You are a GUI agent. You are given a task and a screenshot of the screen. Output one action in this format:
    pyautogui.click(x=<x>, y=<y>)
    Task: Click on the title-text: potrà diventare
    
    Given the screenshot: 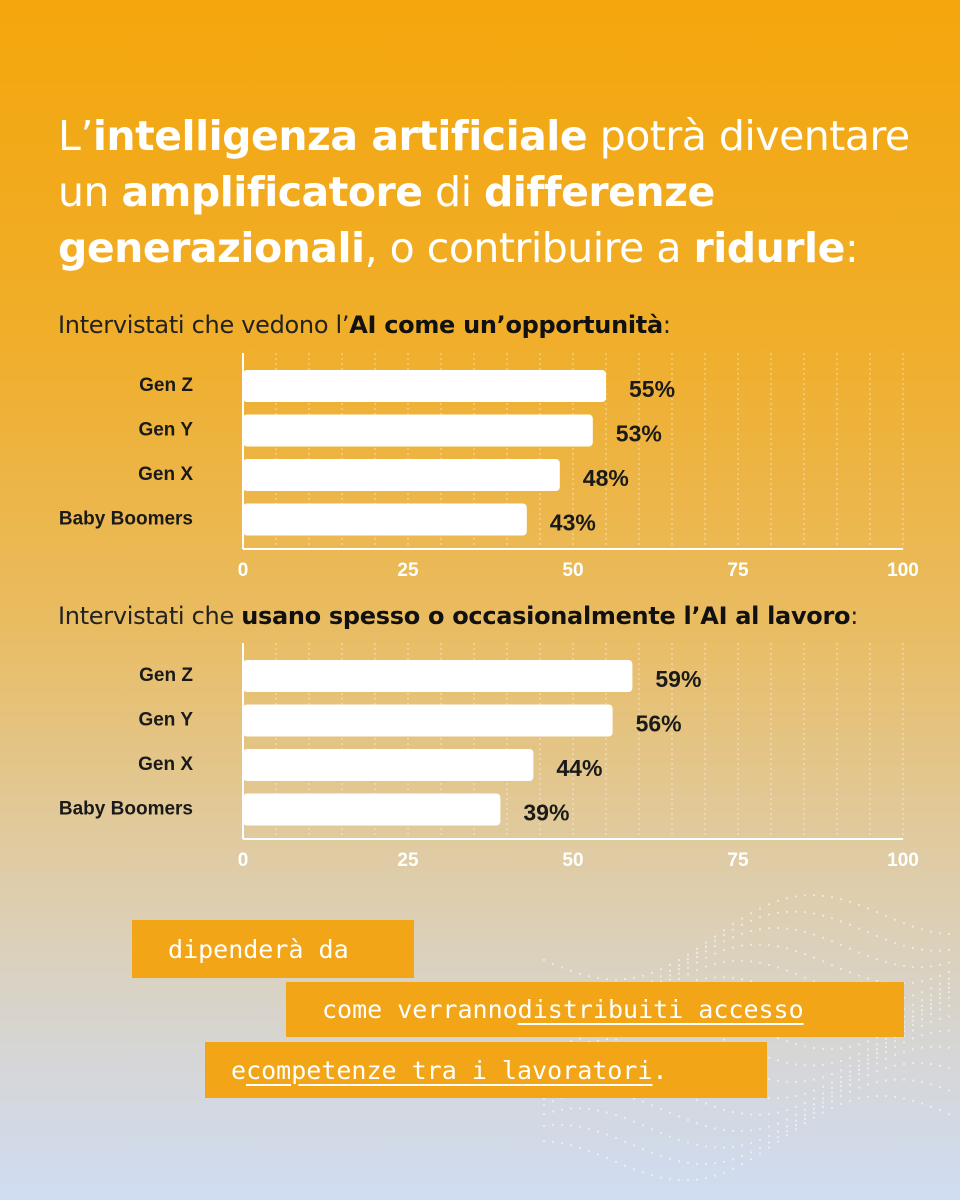 What is the action you would take?
    pyautogui.click(x=748, y=136)
    